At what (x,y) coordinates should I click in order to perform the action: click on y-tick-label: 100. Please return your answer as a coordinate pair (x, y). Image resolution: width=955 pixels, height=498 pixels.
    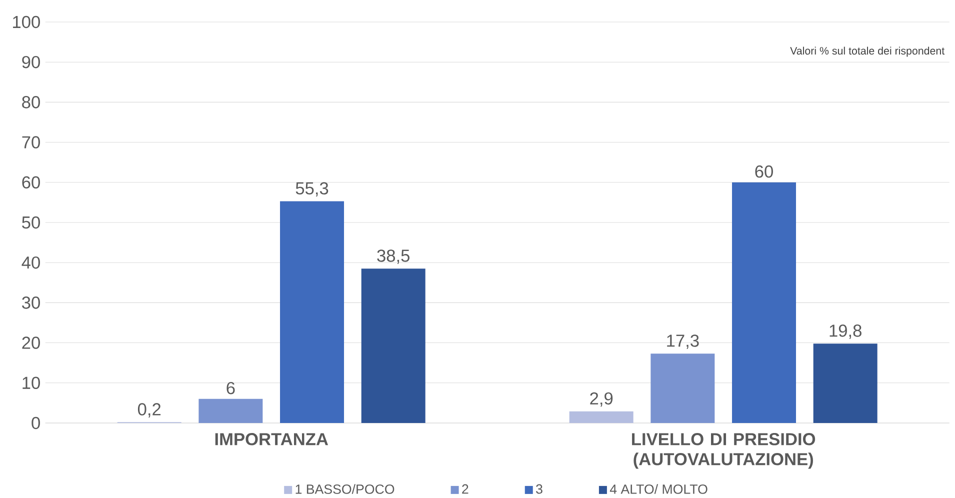
    Looking at the image, I should click on (26, 22).